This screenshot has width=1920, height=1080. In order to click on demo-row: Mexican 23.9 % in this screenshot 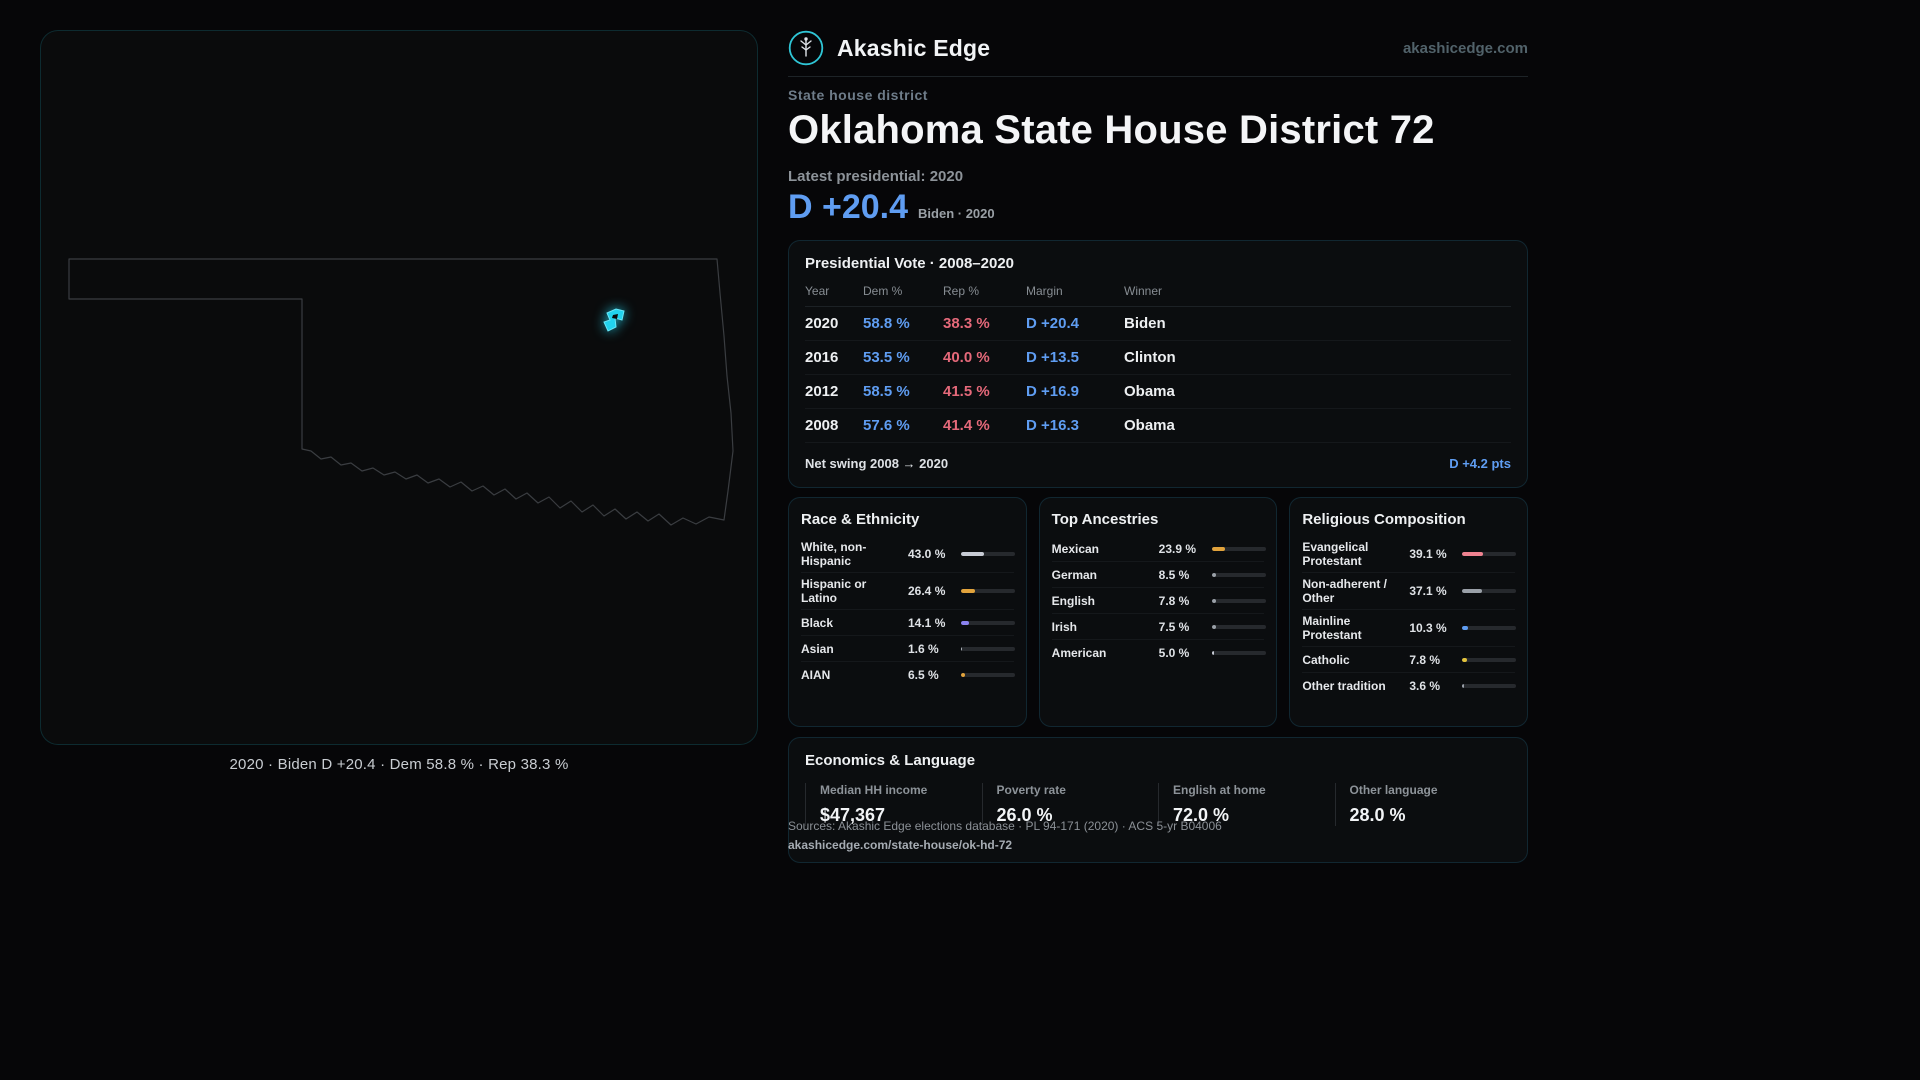, I will do `click(1158, 549)`.